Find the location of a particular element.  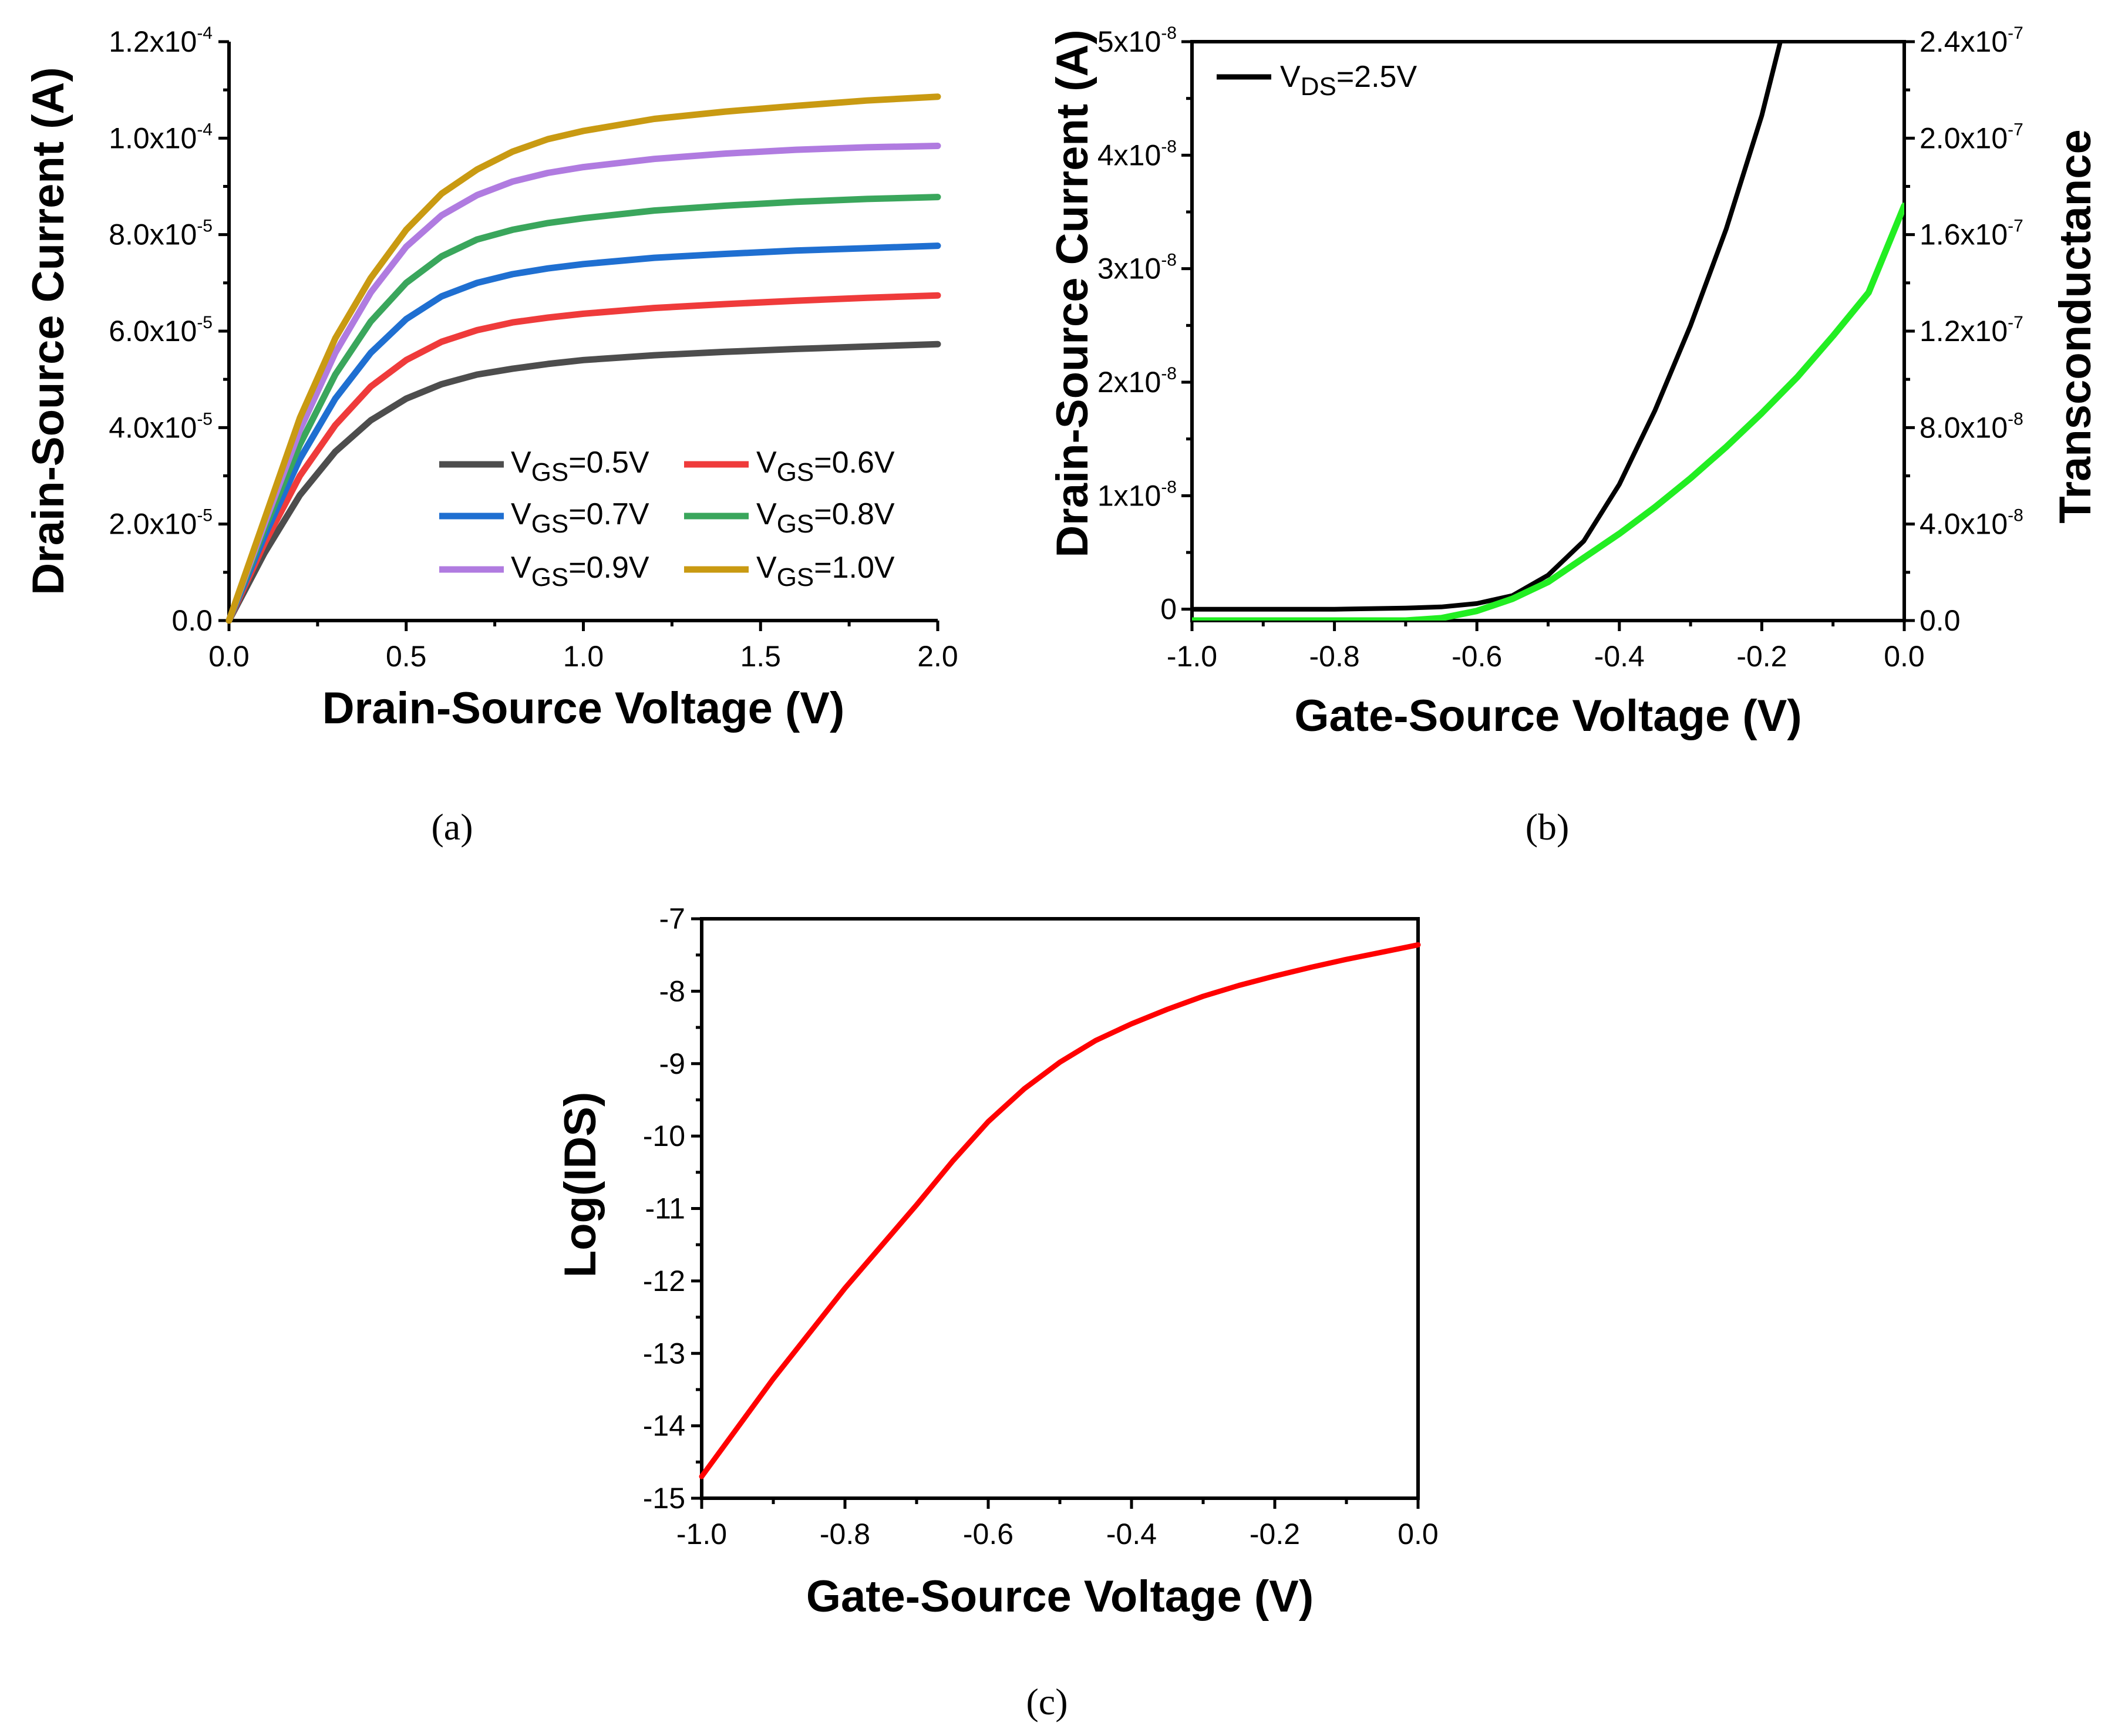

y-tick-label-a-mantissa: 1.2x10 is located at coordinates (153, 41).